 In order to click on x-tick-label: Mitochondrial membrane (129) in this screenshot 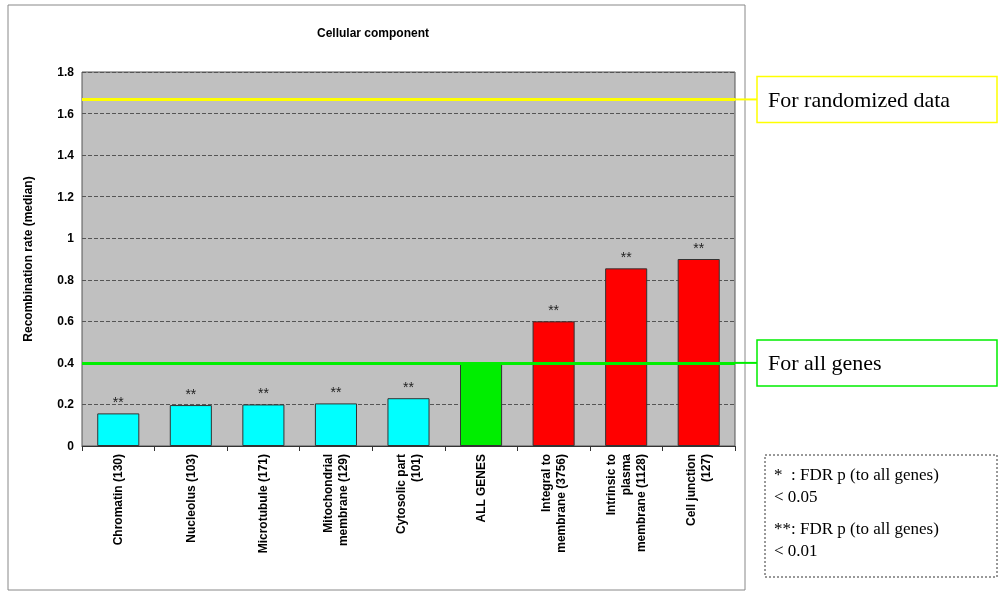, I will do `click(336, 500)`.